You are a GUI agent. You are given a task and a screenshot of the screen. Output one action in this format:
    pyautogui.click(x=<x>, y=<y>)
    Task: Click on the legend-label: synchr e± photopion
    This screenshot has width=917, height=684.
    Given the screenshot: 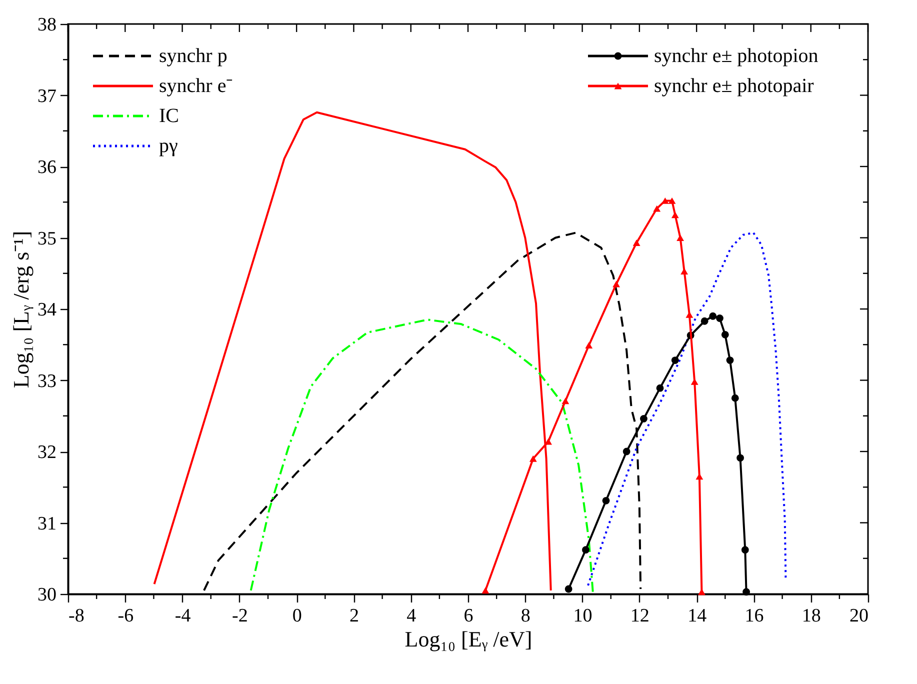 What is the action you would take?
    pyautogui.click(x=736, y=56)
    